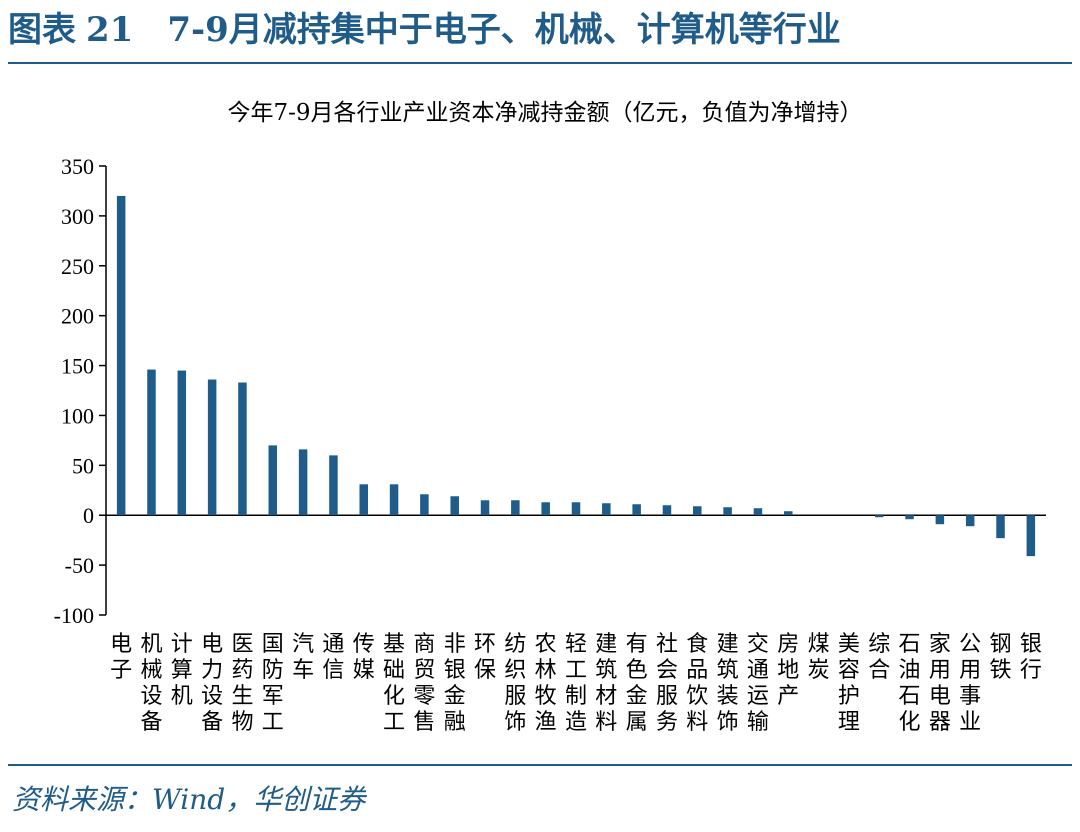 The height and width of the screenshot is (832, 1080). What do you see at coordinates (394, 683) in the screenshot?
I see `category-label: 基础化工` at bounding box center [394, 683].